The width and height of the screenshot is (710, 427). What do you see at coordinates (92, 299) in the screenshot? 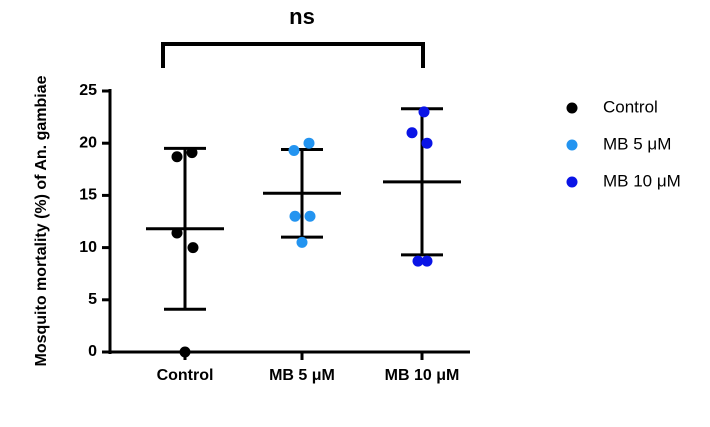
I see `y-tick-label: 5` at bounding box center [92, 299].